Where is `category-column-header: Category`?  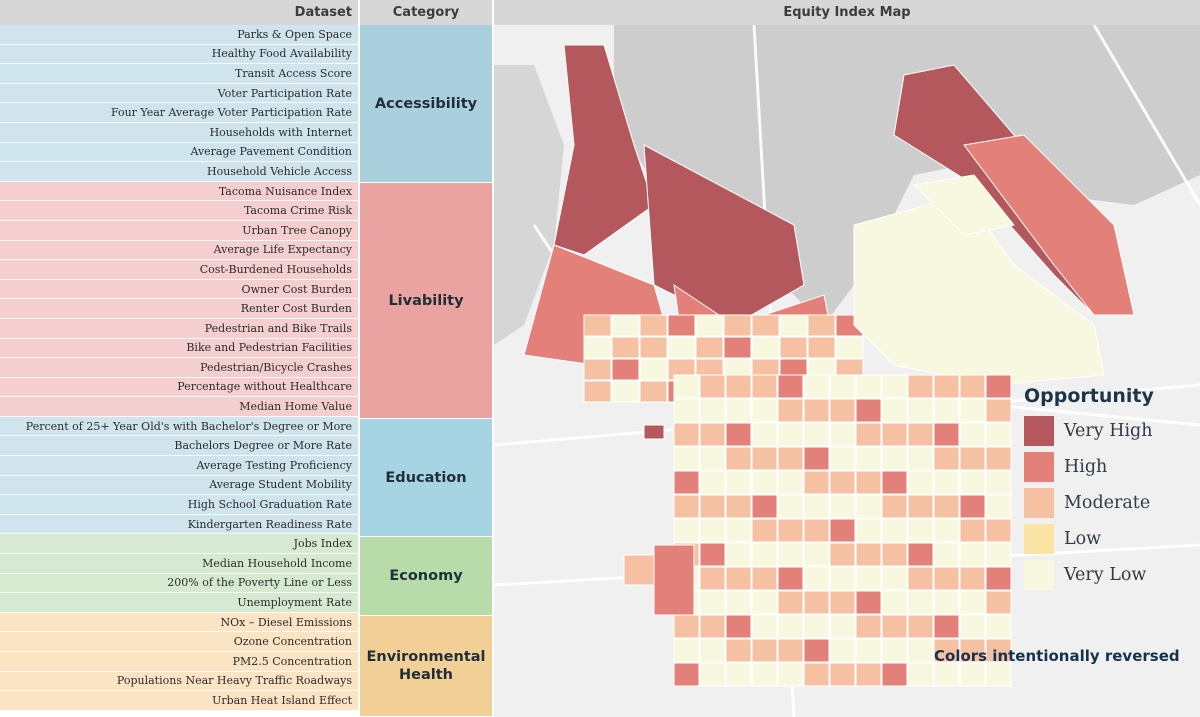
category-column-header: Category is located at coordinates (426, 12).